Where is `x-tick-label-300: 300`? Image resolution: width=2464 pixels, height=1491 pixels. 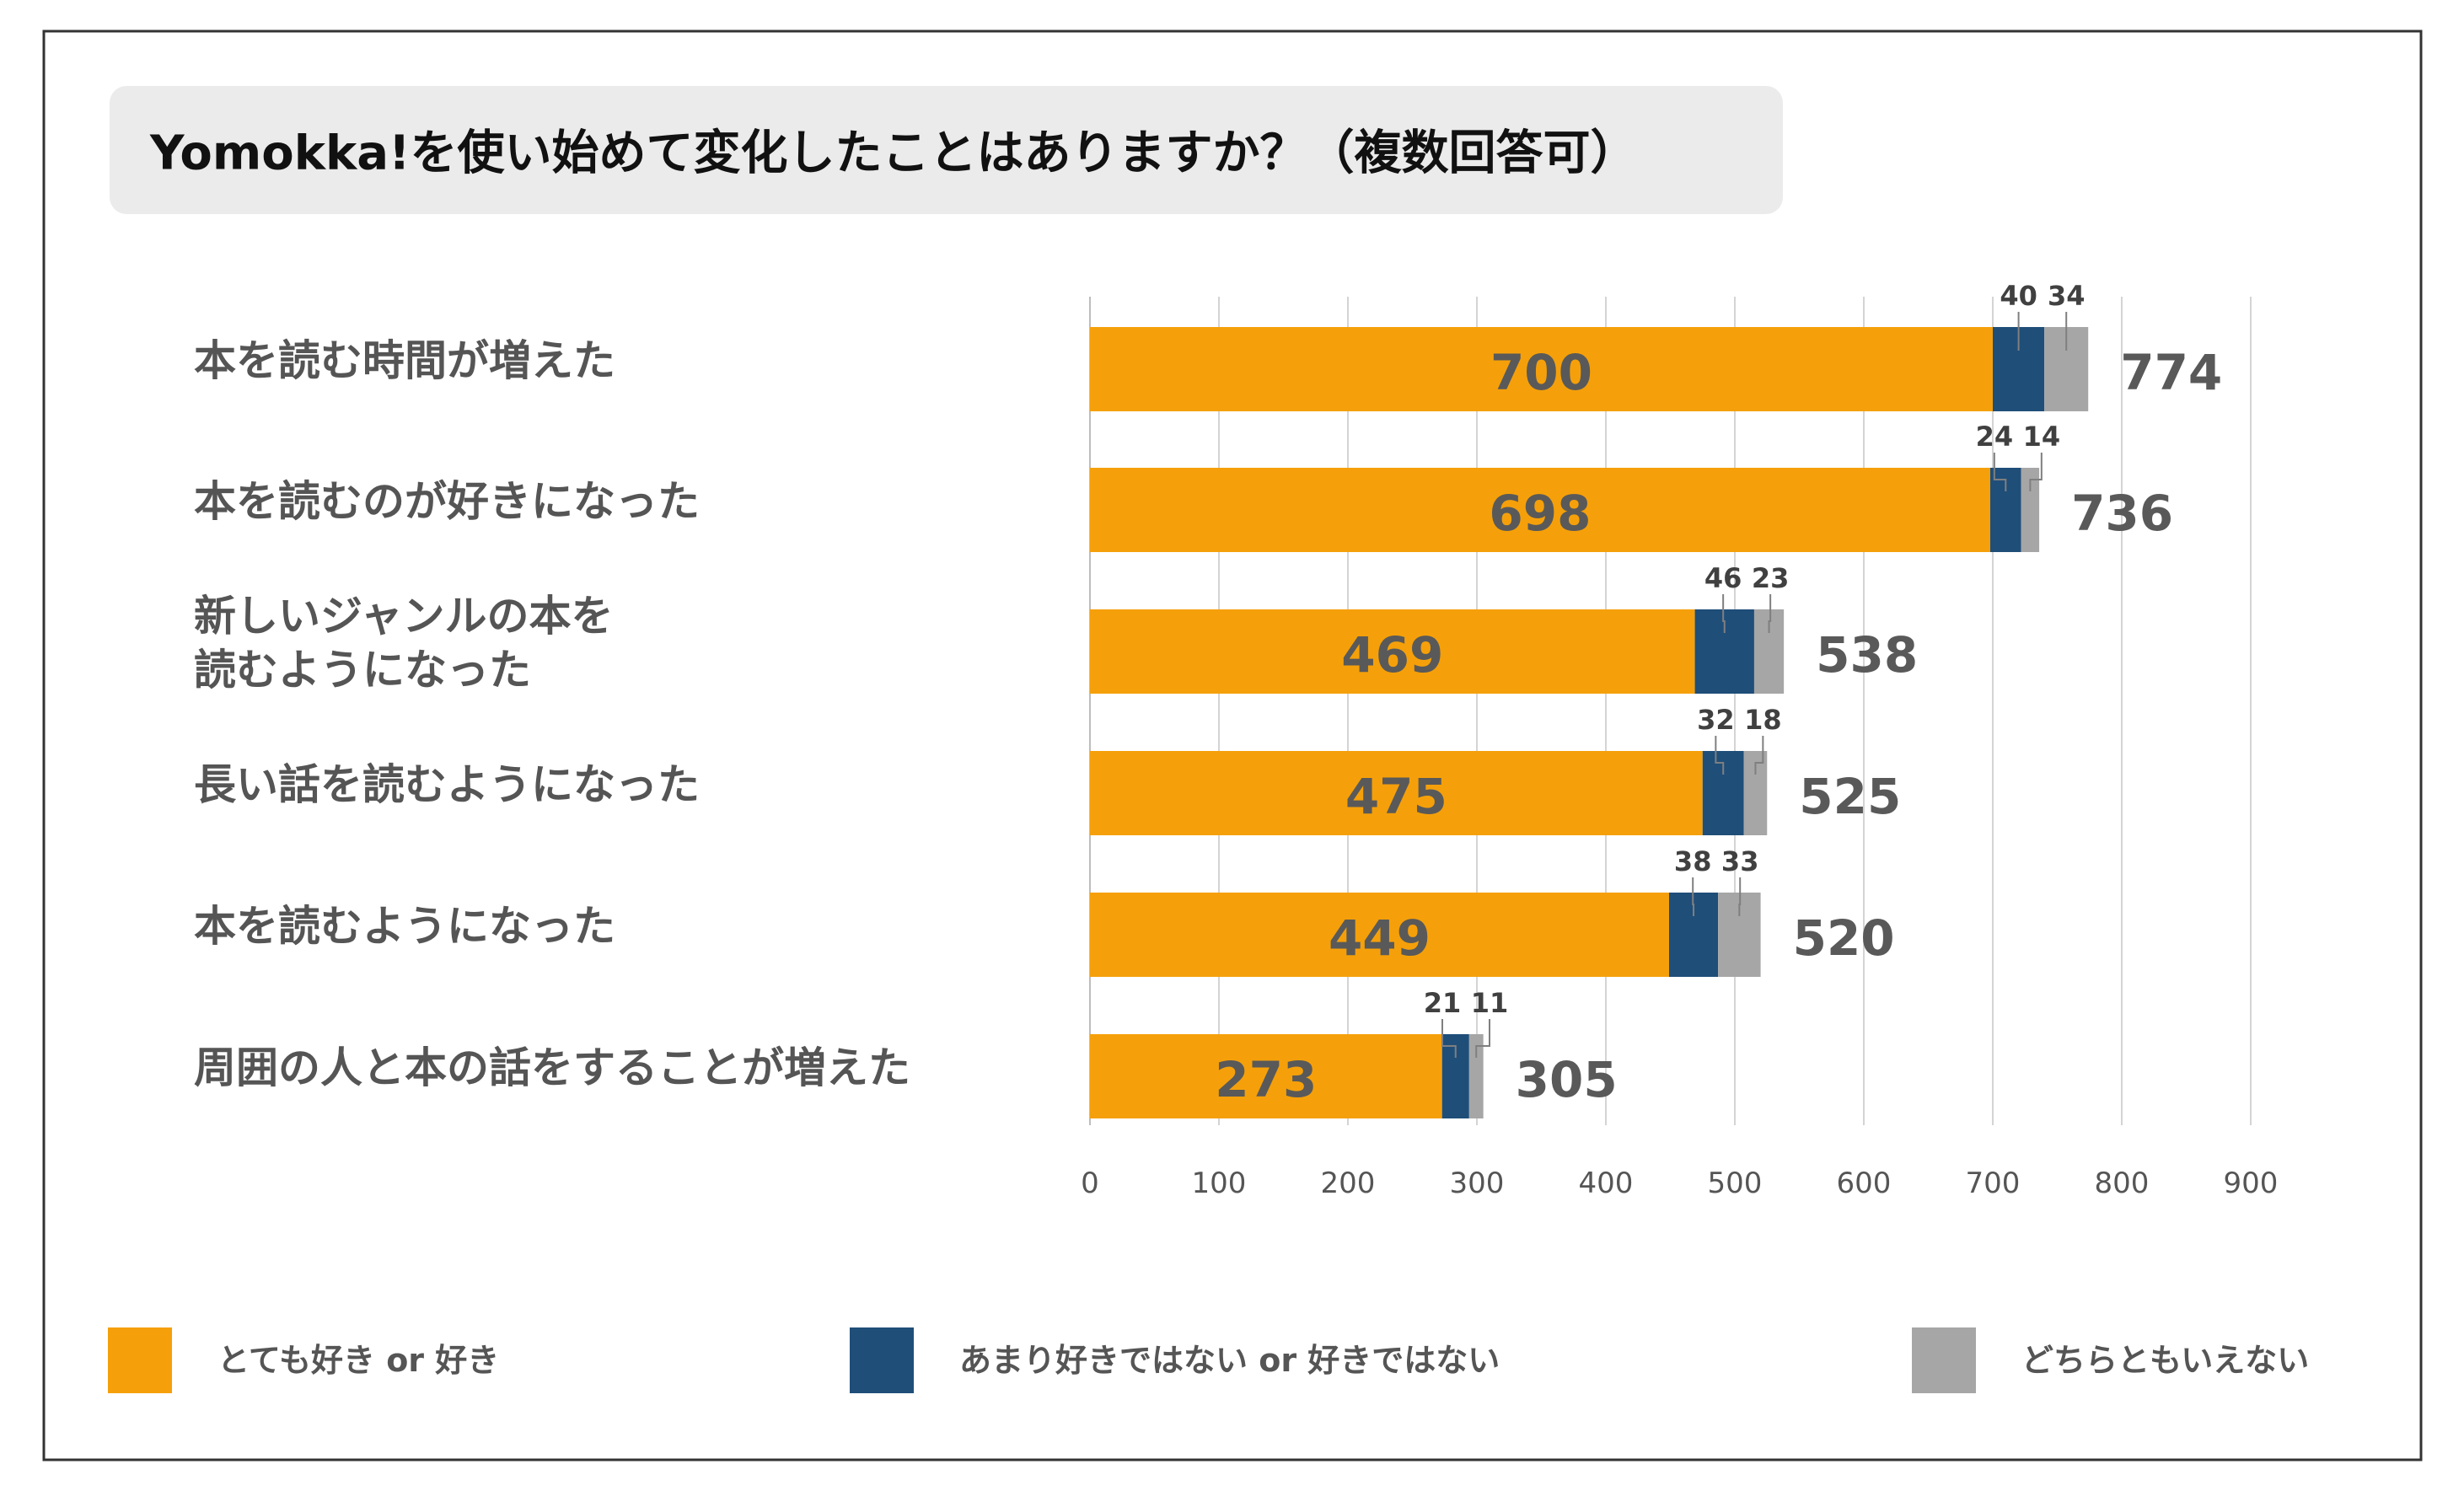 x-tick-label-300: 300 is located at coordinates (1477, 1183).